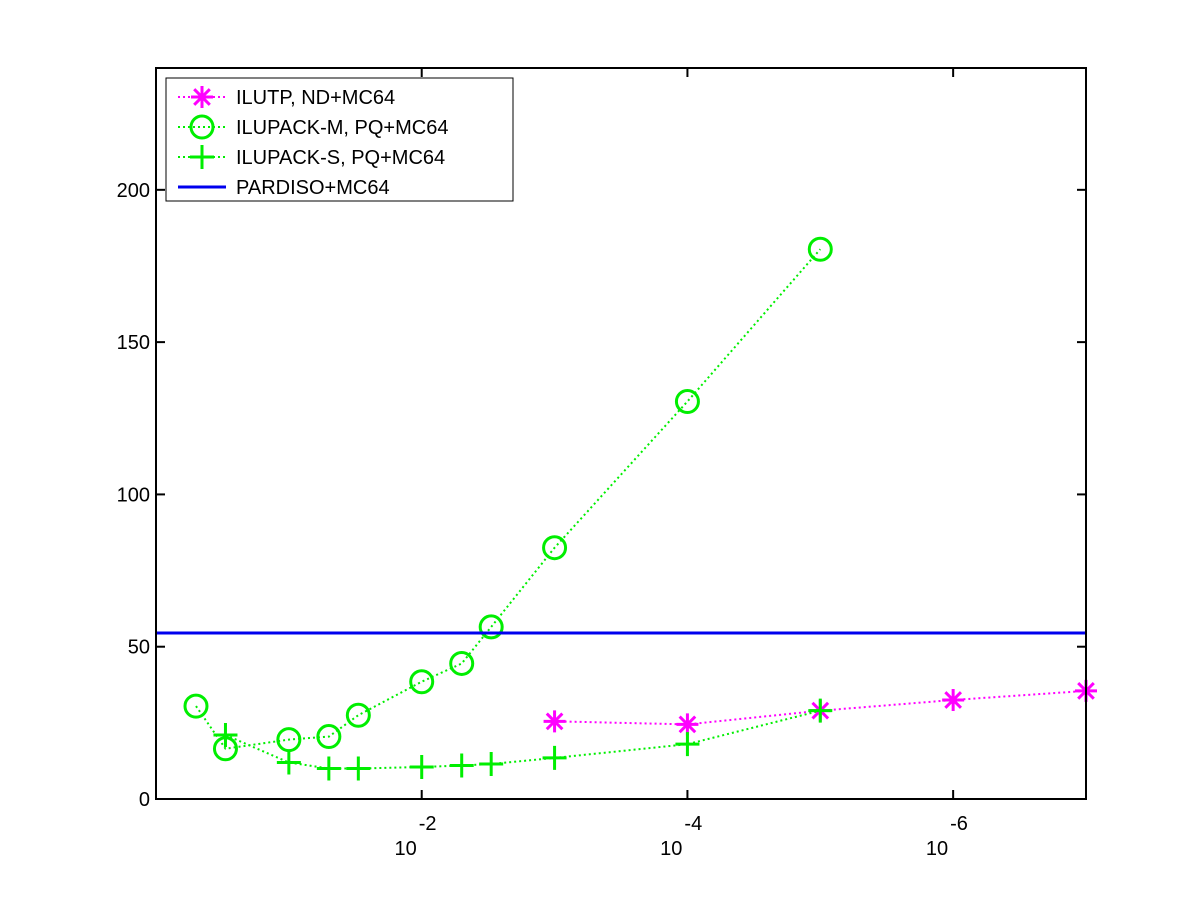 This screenshot has height=900, width=1200. I want to click on x-tick-base-0: 10, so click(405, 849).